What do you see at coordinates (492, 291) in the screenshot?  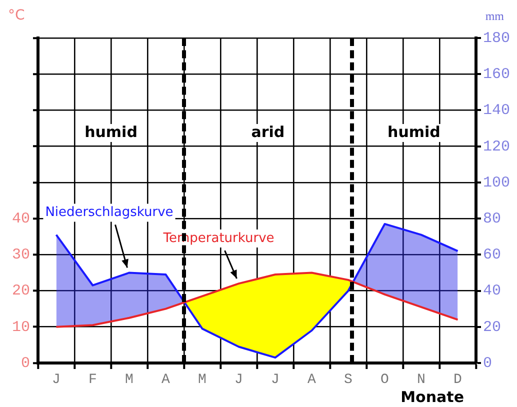 I see `y2-tick-label: 40` at bounding box center [492, 291].